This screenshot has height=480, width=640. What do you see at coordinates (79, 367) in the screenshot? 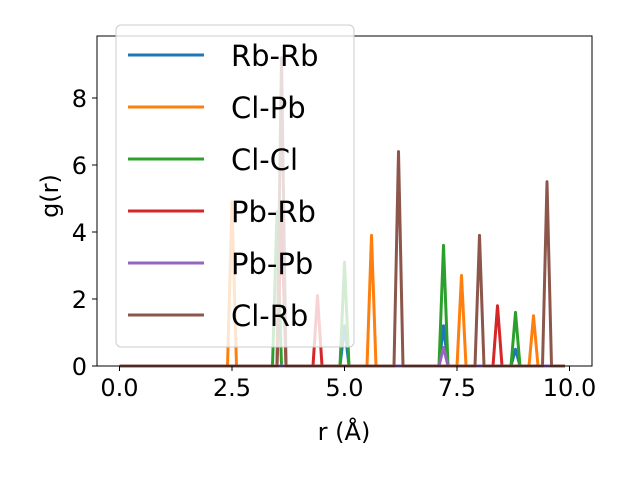
I see `y-tick-label: 0` at bounding box center [79, 367].